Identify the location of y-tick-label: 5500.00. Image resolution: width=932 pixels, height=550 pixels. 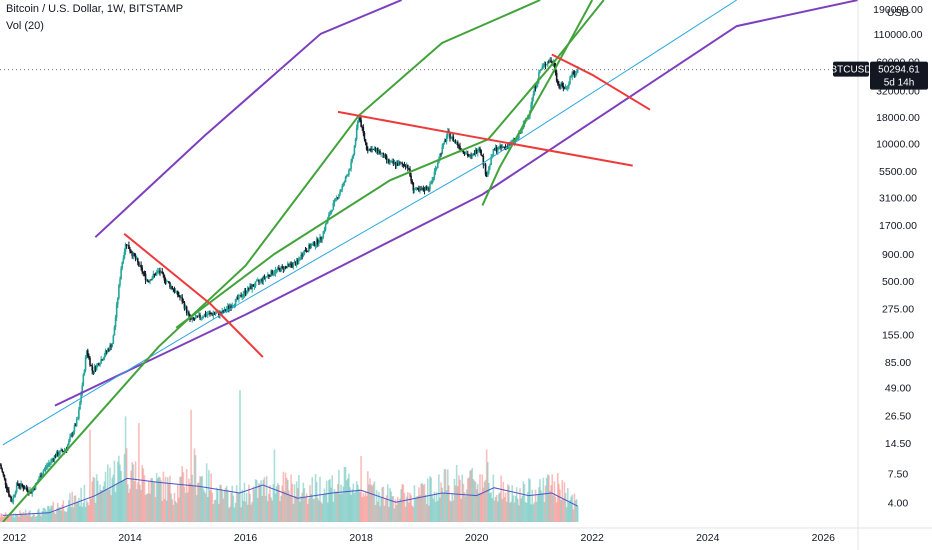
(898, 172).